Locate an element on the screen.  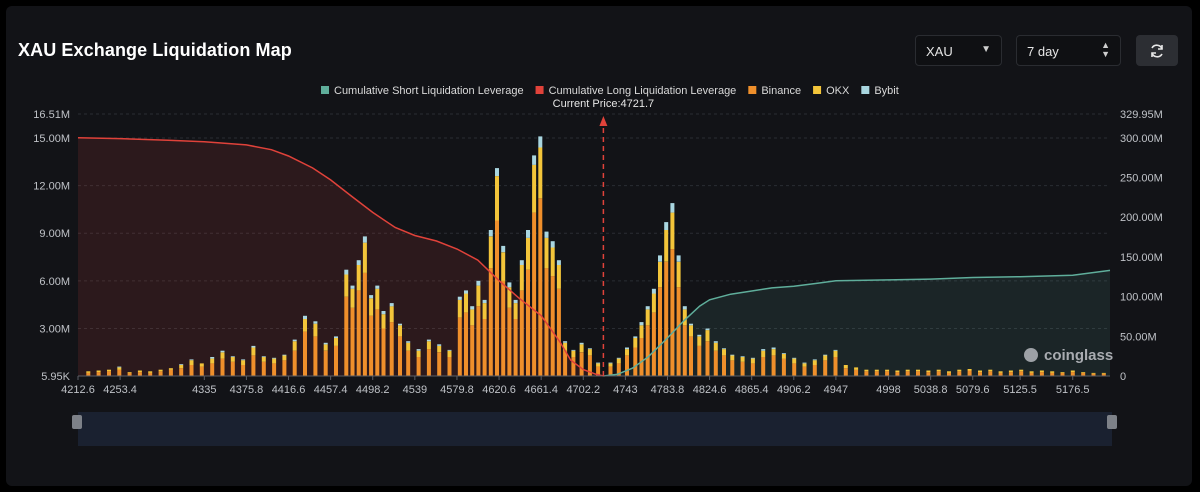
refresh-button is located at coordinates (1157, 50).